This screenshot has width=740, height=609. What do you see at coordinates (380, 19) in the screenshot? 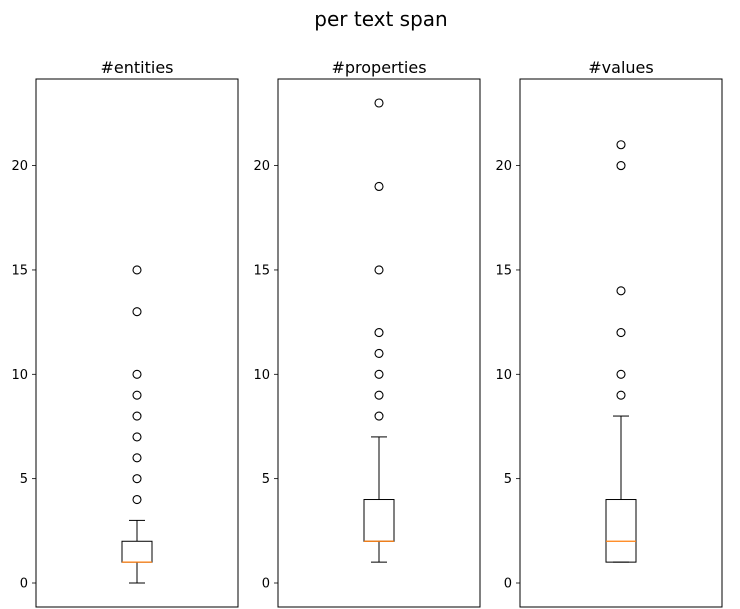
I see `figure-title: per text span` at bounding box center [380, 19].